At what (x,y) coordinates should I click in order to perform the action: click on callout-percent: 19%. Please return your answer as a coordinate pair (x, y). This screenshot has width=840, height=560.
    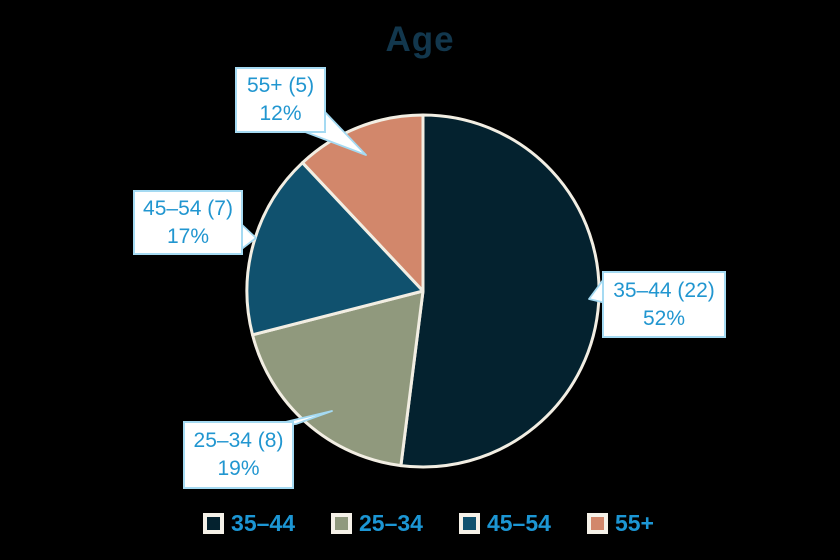
    Looking at the image, I should click on (238, 468).